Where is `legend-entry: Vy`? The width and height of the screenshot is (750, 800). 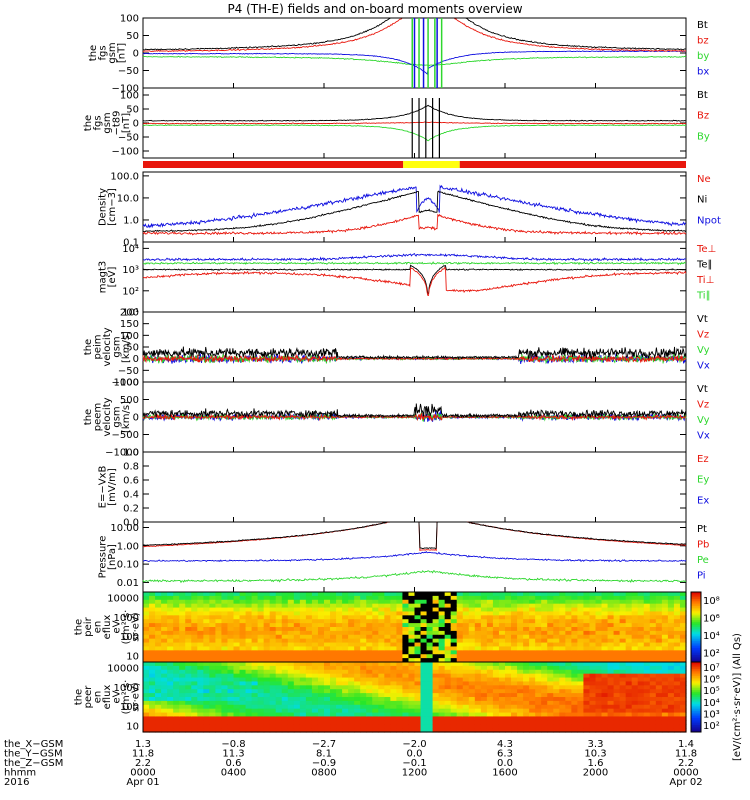
legend-entry: Vy is located at coordinates (703, 420).